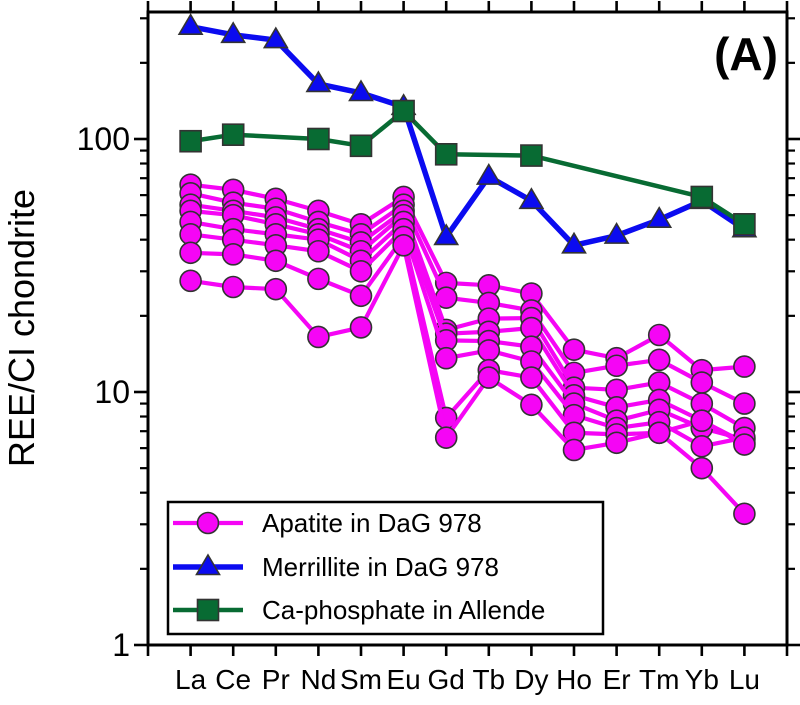 The width and height of the screenshot is (800, 705). Describe the element at coordinates (276, 679) in the screenshot. I see `x-tick-label: Pr` at that location.